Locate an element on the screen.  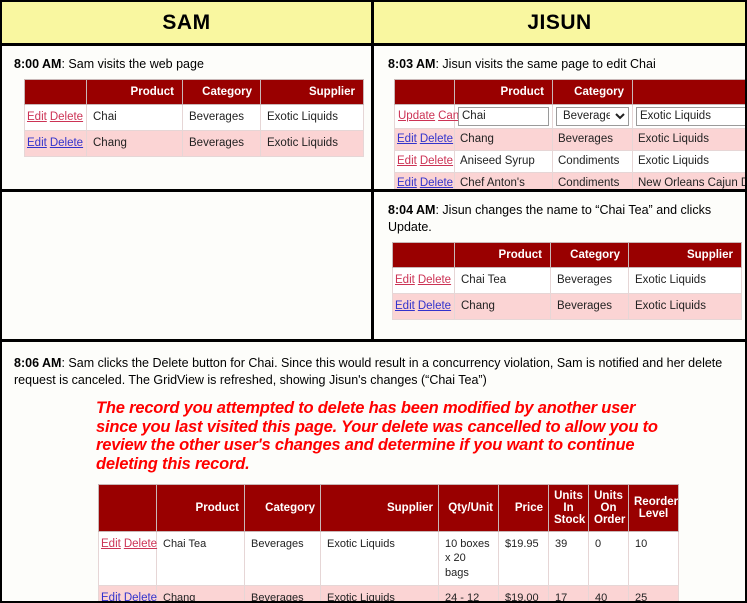
row-commands-edit: Update Cancel is located at coordinates (434, 116).